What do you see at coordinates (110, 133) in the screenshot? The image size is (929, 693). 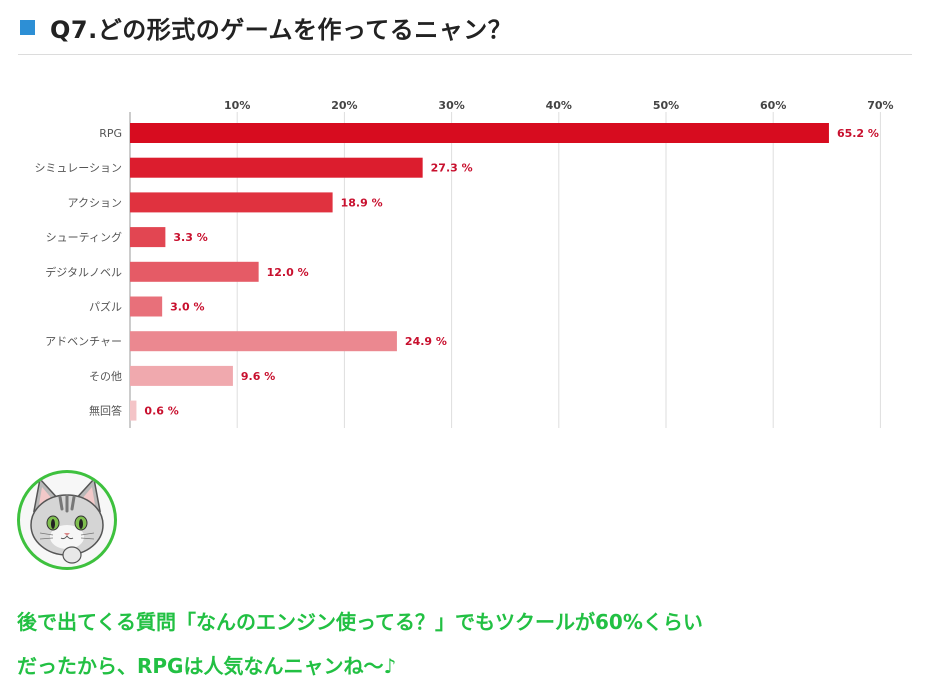 I see `category-label: RPG` at bounding box center [110, 133].